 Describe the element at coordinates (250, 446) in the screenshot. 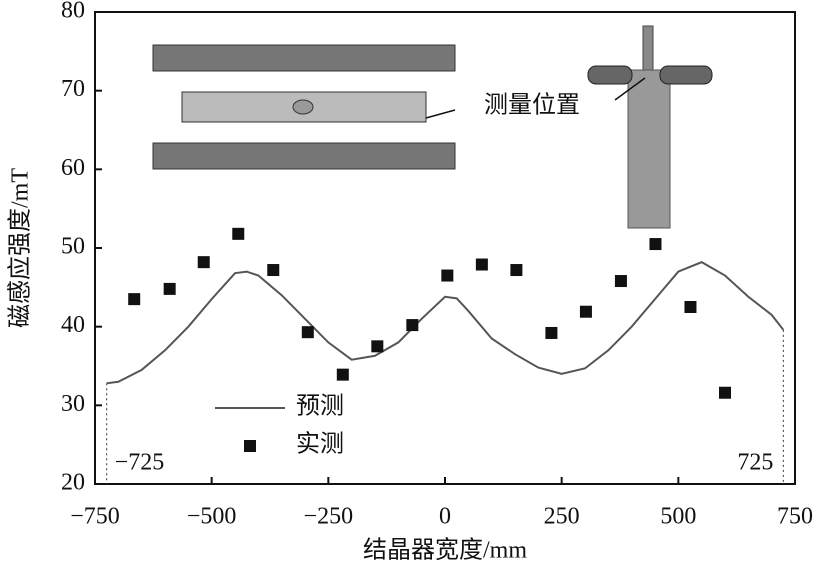

I see `legend-swatch` at that location.